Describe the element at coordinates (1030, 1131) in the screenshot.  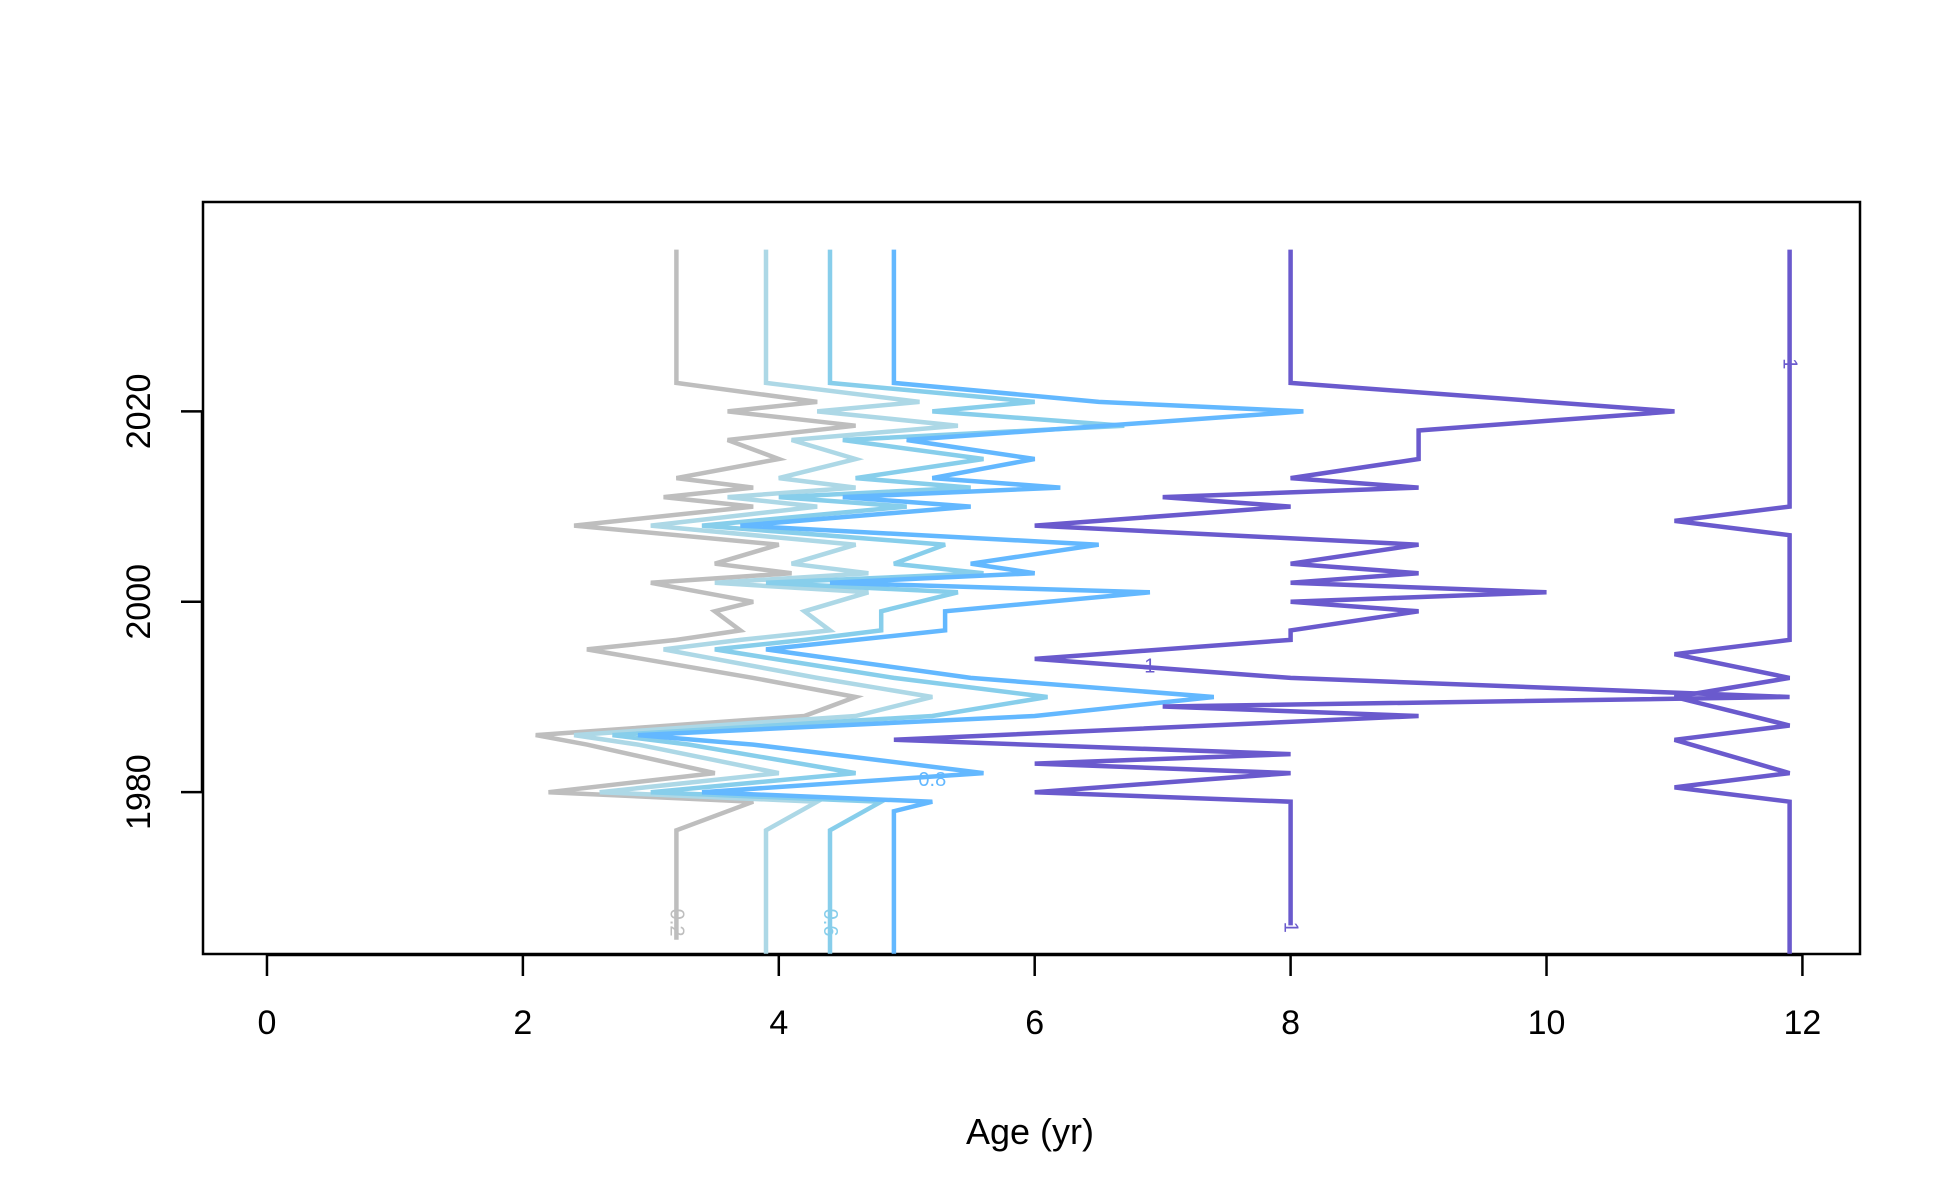
I see `x-axis-title: Age (yr)` at that location.